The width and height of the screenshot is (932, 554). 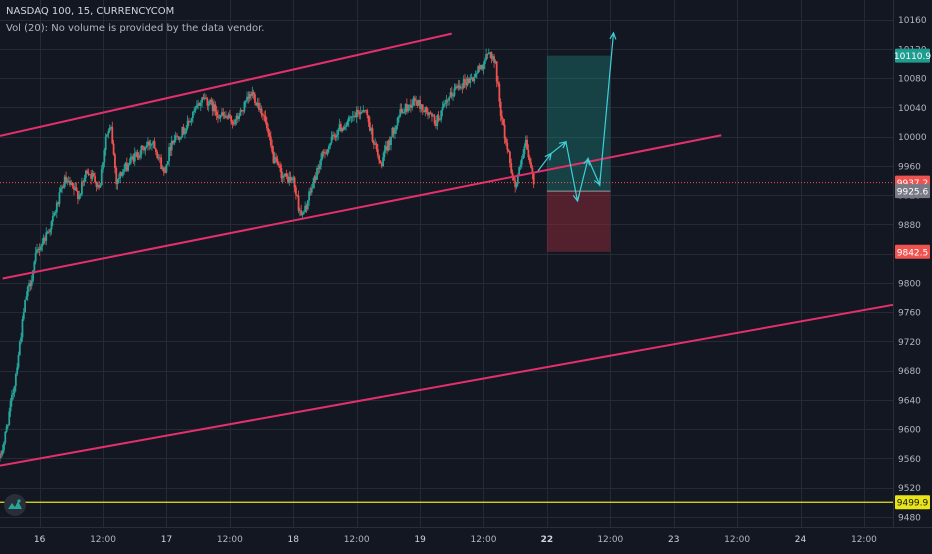 What do you see at coordinates (587, 161) in the screenshot?
I see `projection-arrowhead` at bounding box center [587, 161].